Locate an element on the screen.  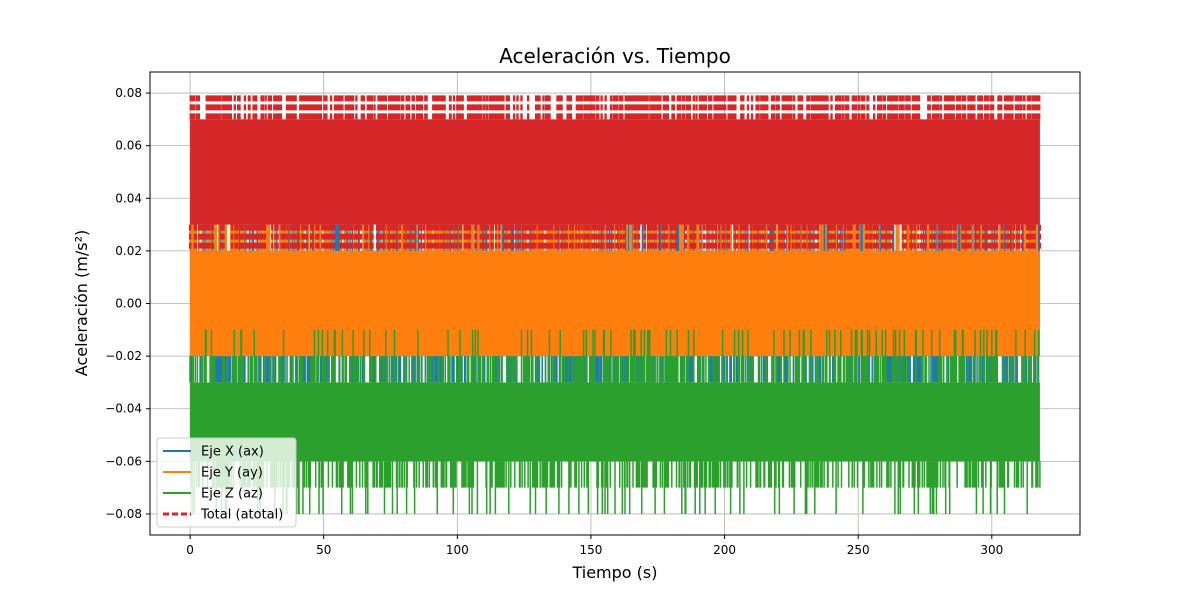
x-tick-label: 300 is located at coordinates (991, 550).